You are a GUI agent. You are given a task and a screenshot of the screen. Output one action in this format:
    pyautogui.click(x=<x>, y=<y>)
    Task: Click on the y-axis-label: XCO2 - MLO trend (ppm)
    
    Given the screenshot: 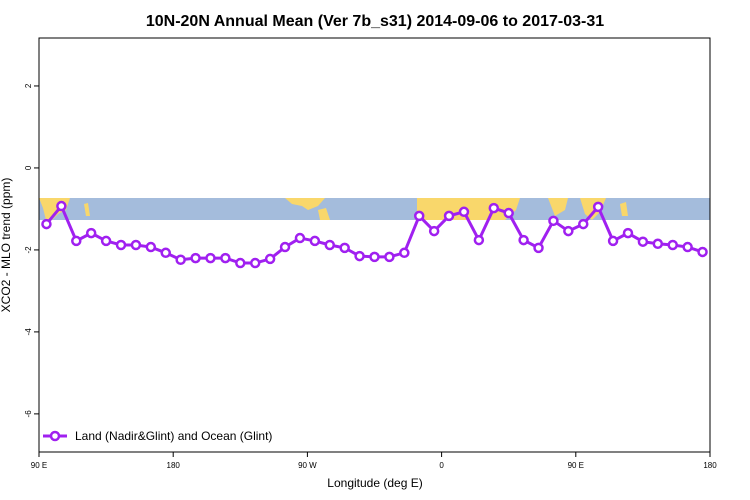 What is the action you would take?
    pyautogui.click(x=6, y=245)
    